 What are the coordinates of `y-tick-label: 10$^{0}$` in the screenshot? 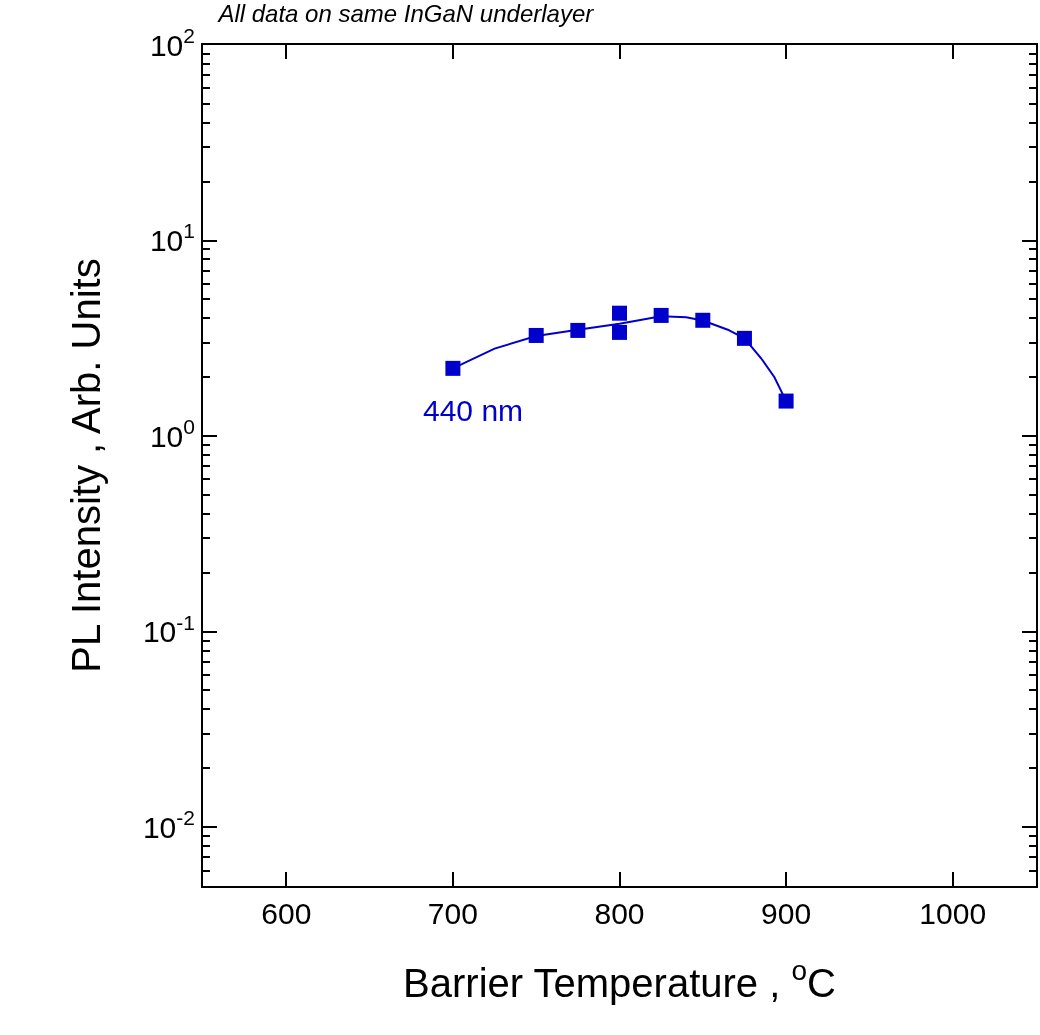 It's located at (172, 433).